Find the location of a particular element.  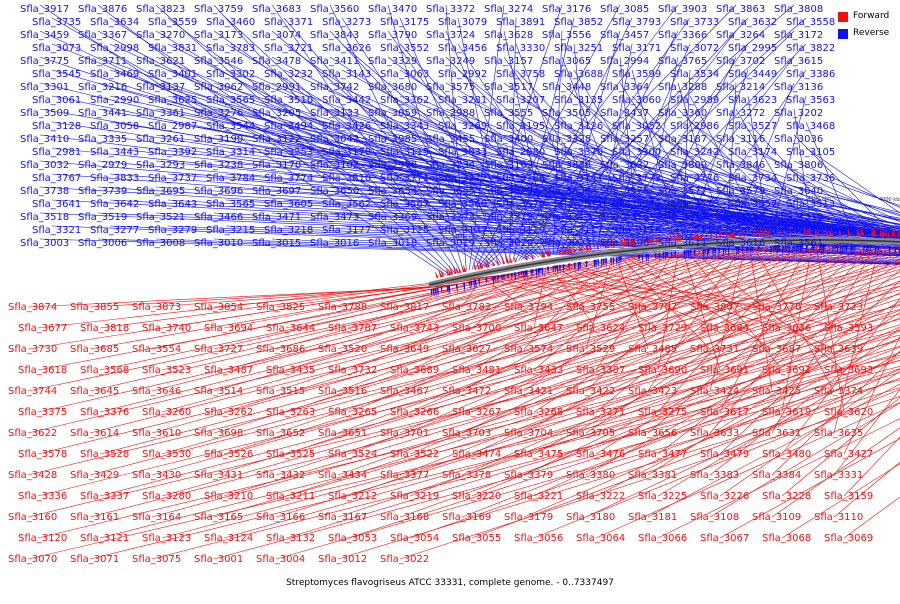

reverse-gene-label: Sfla_3275 is located at coordinates (662, 412).